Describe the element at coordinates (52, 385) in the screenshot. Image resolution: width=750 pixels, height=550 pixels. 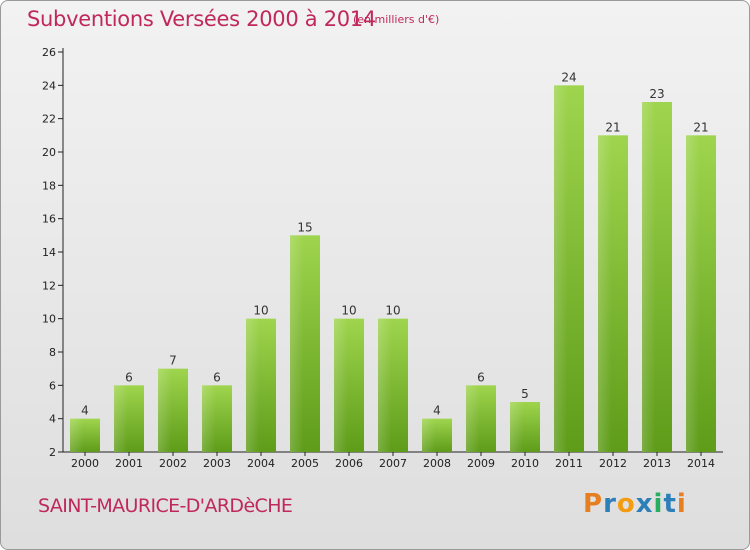
I see `y-tick-label: 6` at that location.